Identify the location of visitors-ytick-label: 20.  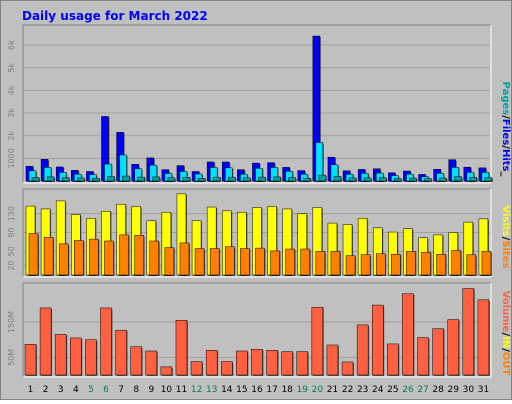
(11, 265).